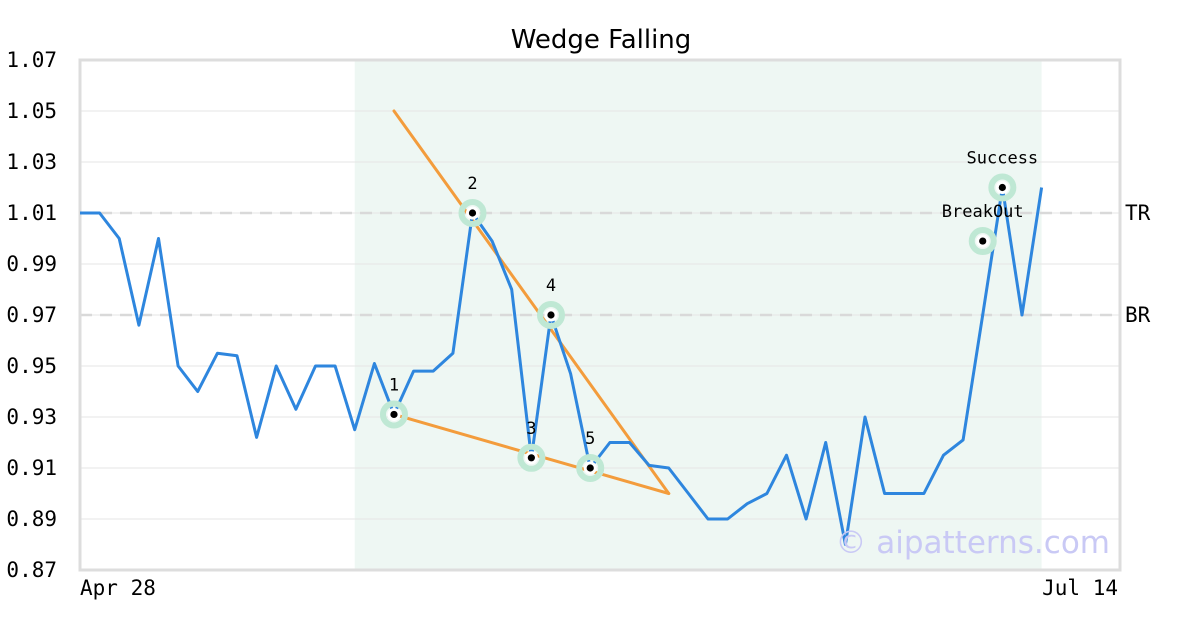 The height and width of the screenshot is (630, 1200). Describe the element at coordinates (972, 543) in the screenshot. I see `watermark-text: © aipatterns.com` at that location.